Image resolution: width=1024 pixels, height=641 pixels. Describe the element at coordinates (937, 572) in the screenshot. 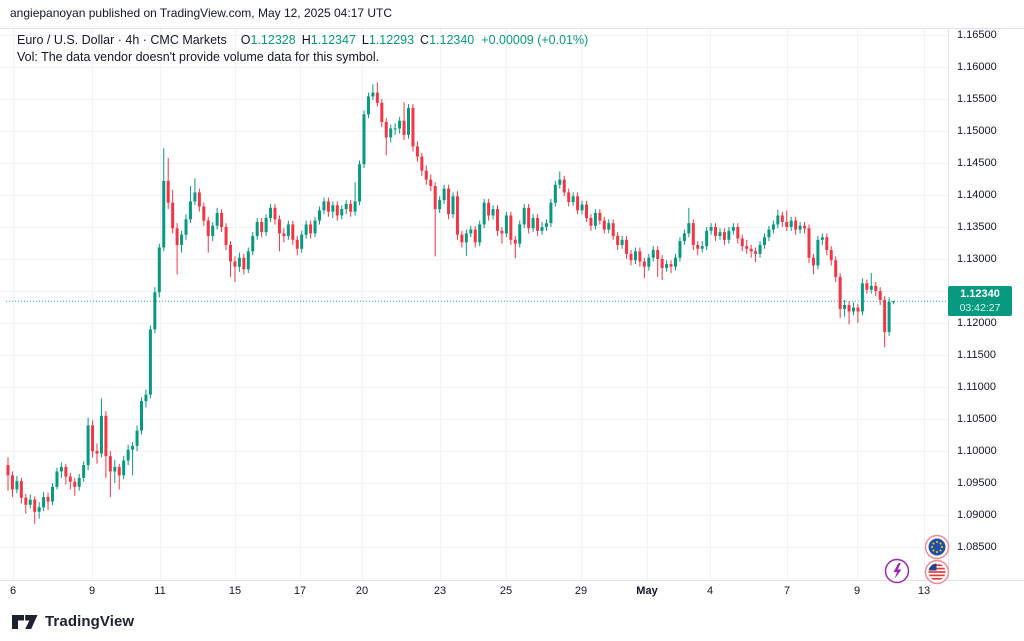

I see `us-flag-event-icon` at that location.